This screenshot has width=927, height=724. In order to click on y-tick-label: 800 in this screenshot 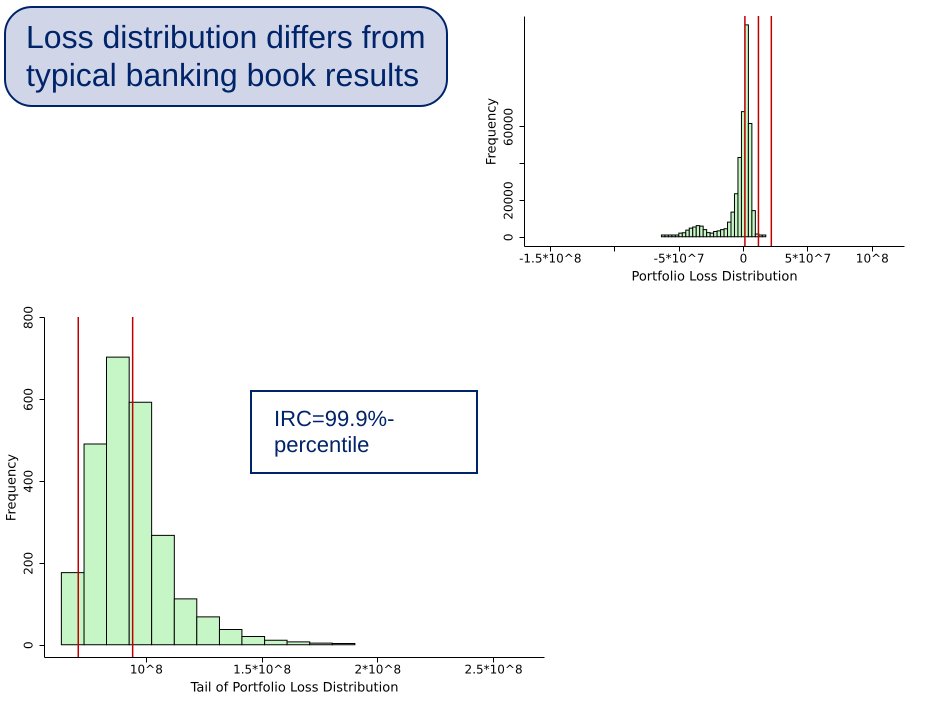, I will do `click(29, 317)`.